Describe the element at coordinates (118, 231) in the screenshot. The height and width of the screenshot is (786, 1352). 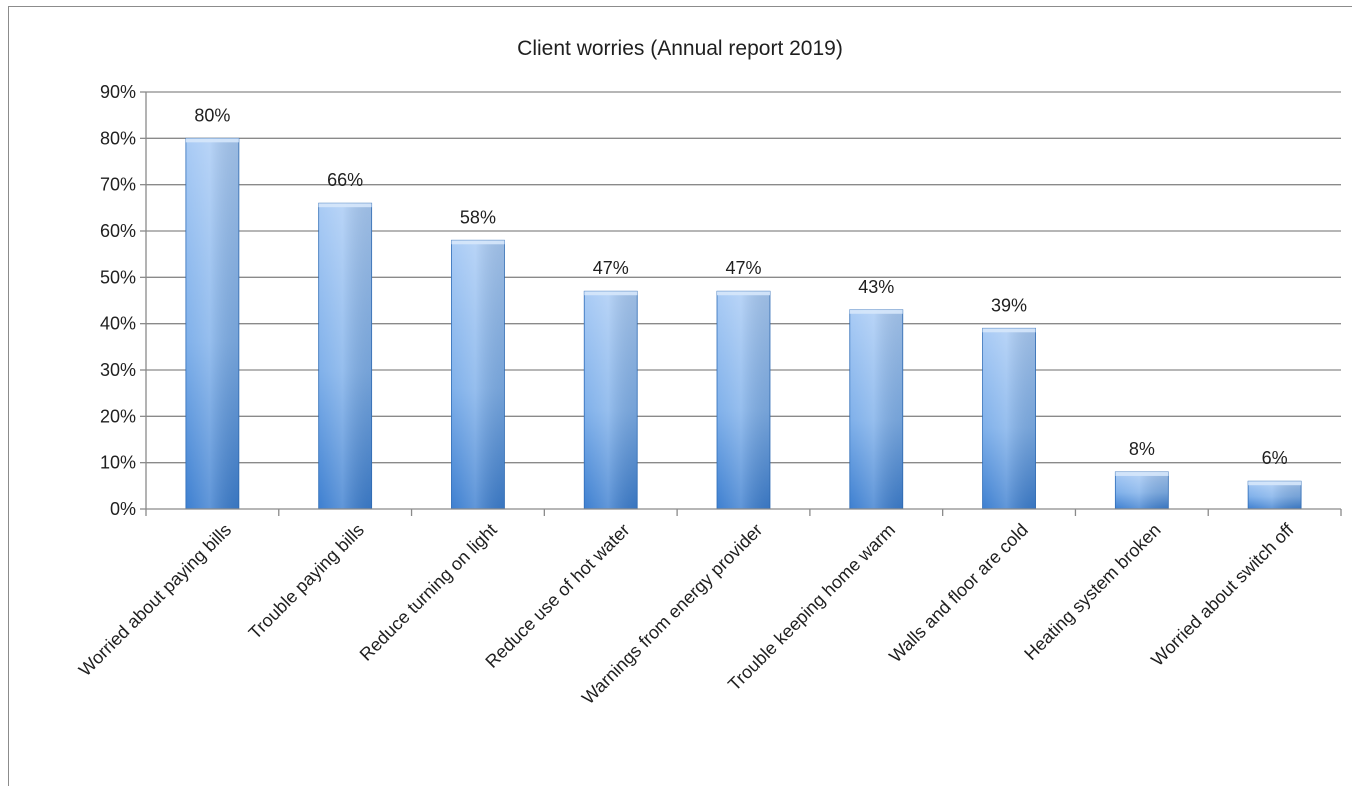
I see `y-tick-label: 60%` at that location.